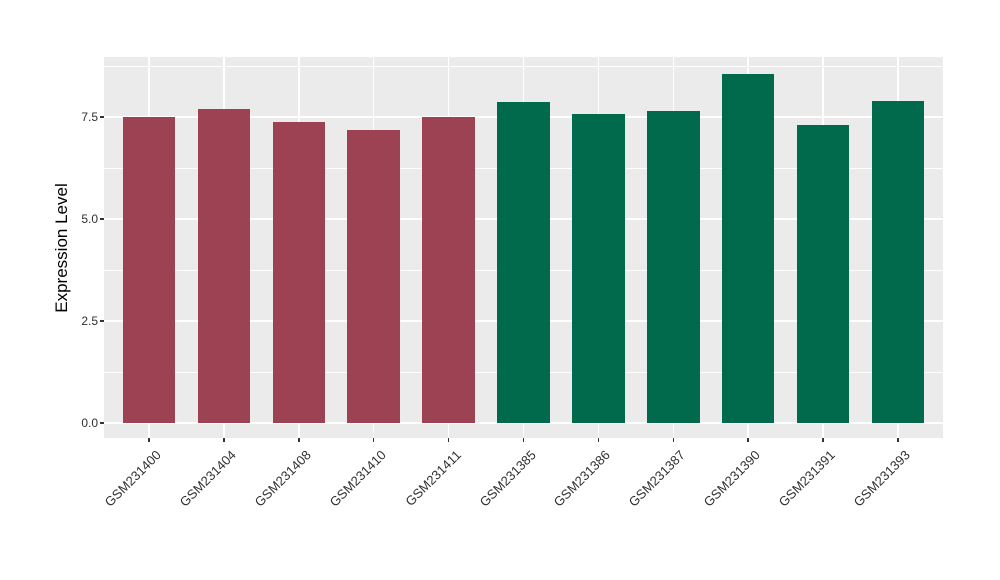 The height and width of the screenshot is (580, 1000). What do you see at coordinates (598, 268) in the screenshot?
I see `bar-GSM231386` at bounding box center [598, 268].